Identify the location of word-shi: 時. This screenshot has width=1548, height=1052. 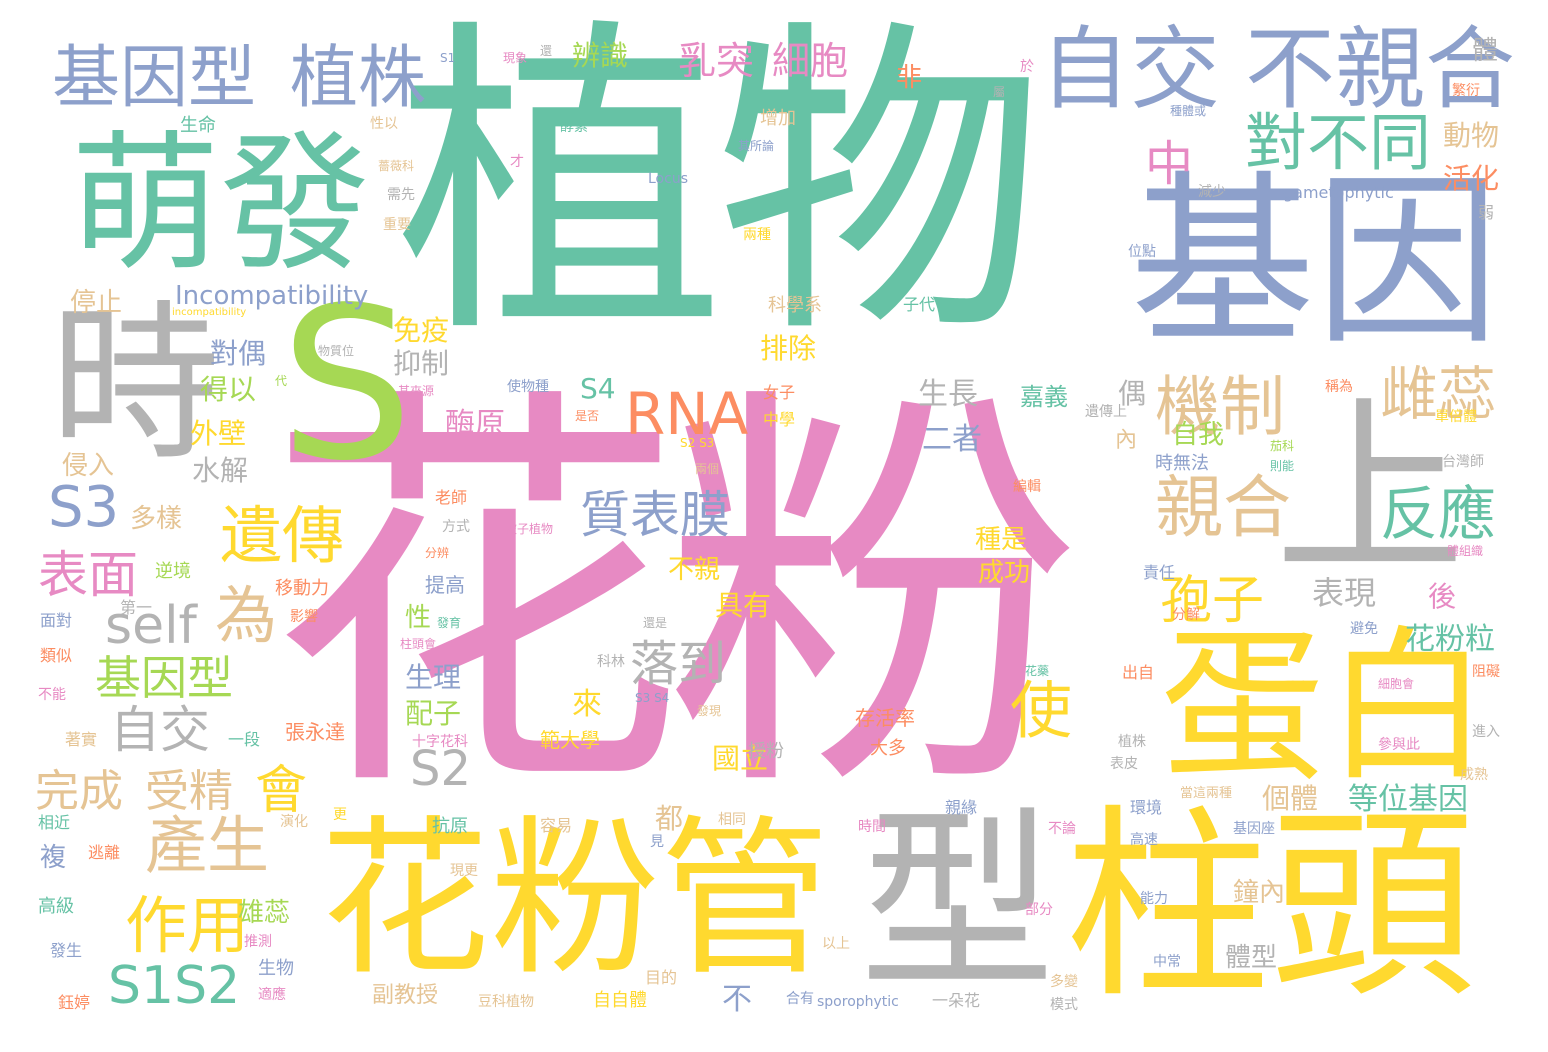
(135, 385).